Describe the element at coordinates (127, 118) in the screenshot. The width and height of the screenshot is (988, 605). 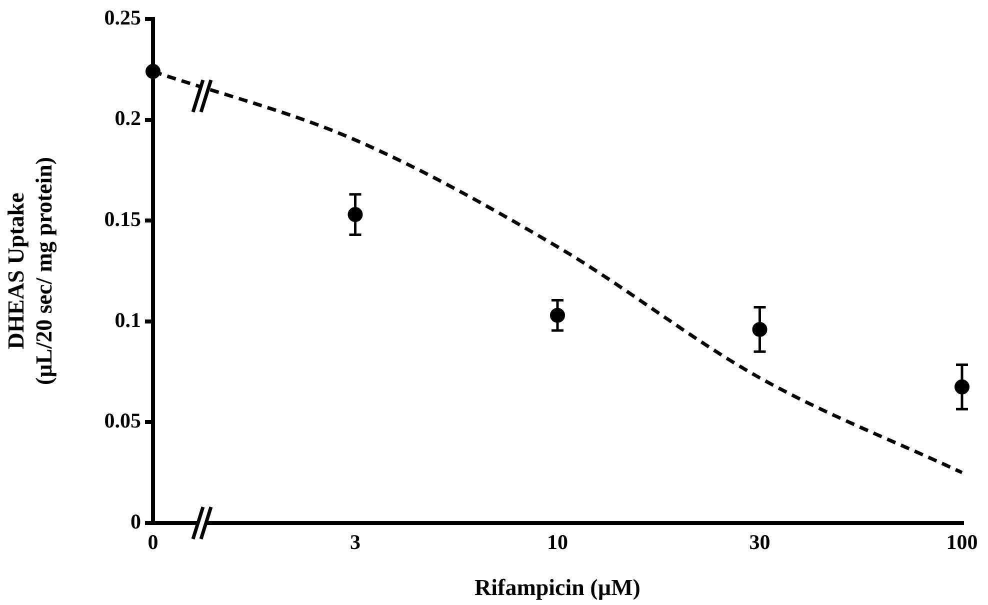
I see `y-tick-label: 0.2` at that location.